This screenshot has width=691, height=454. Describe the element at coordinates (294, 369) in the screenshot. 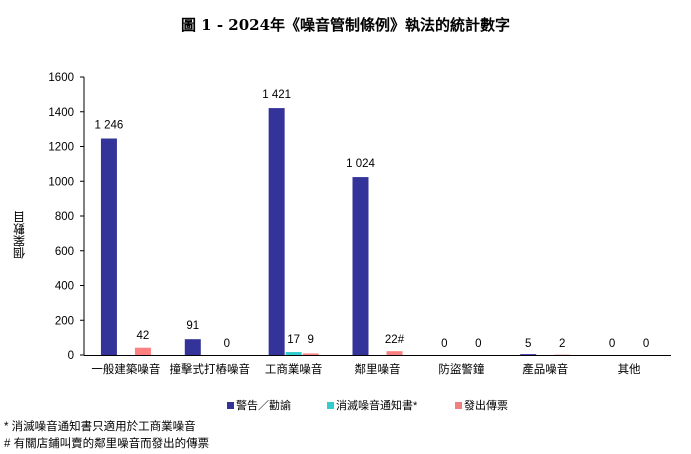

I see `x-category-label: 工商業噪音` at that location.